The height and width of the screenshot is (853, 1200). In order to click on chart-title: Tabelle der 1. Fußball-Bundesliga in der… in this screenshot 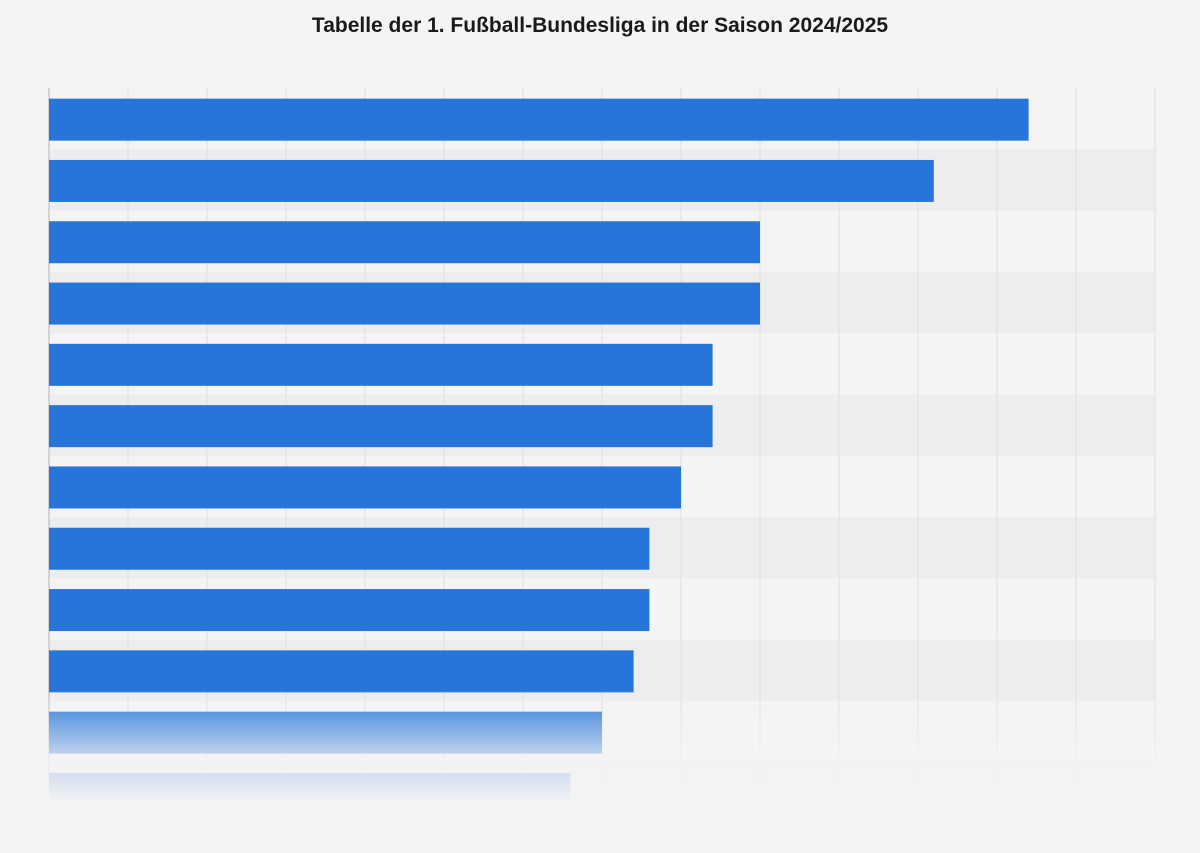, I will do `click(600, 25)`.